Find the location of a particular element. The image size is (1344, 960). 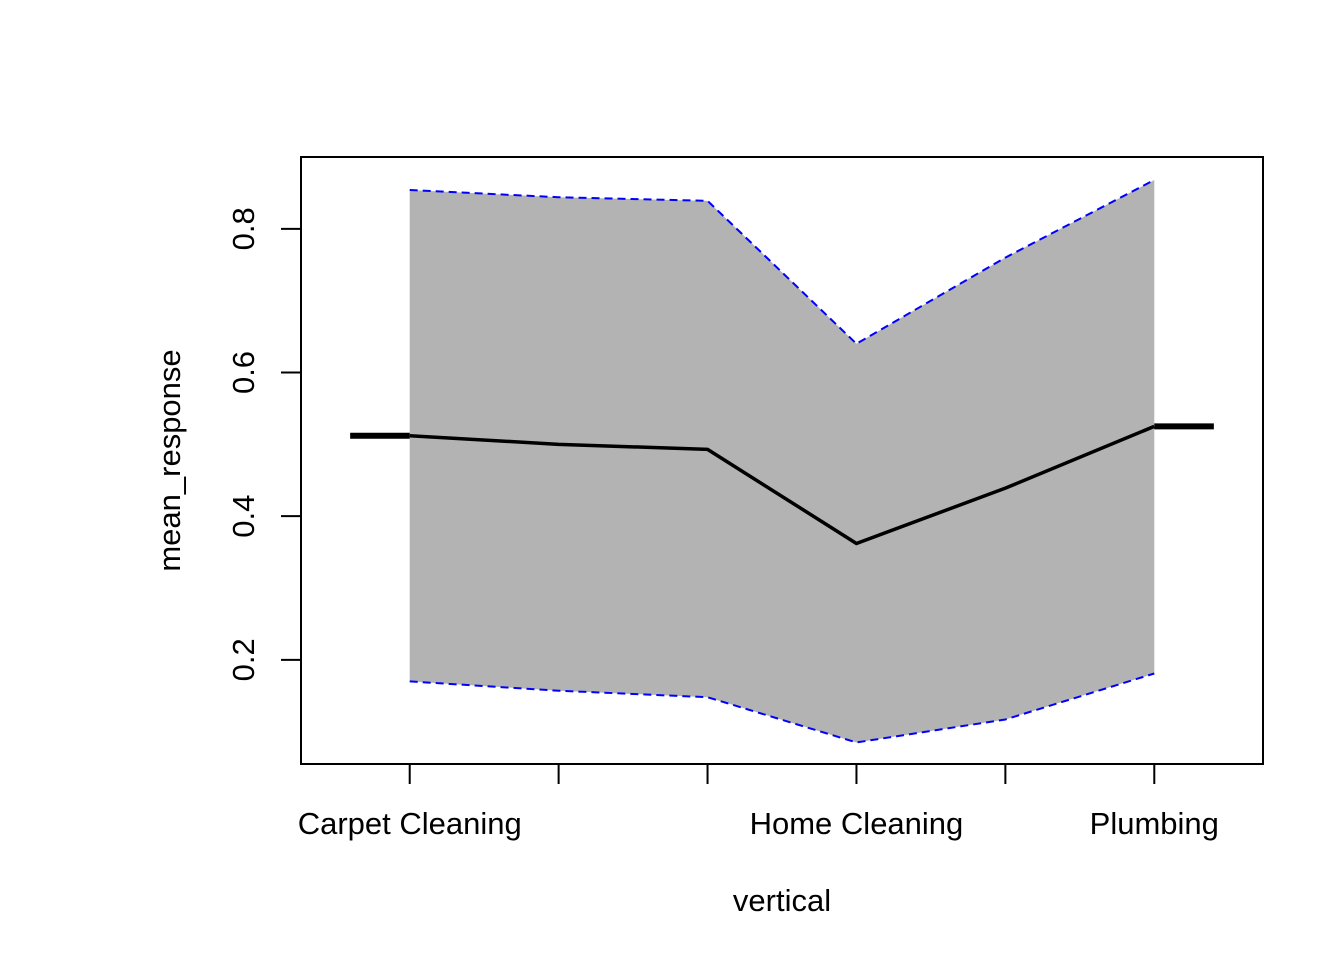

x-axis: Carpet Cleaning Home Cleaning Plumbing is located at coordinates (758, 802).